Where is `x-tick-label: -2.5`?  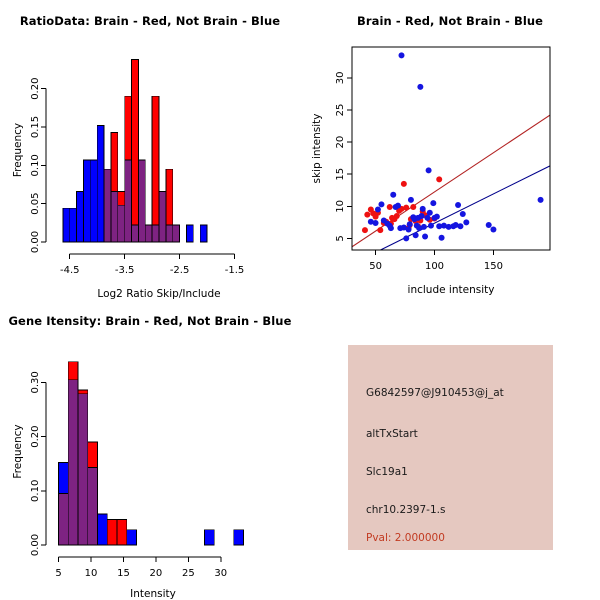 x-tick-label: -2.5 is located at coordinates (180, 270).